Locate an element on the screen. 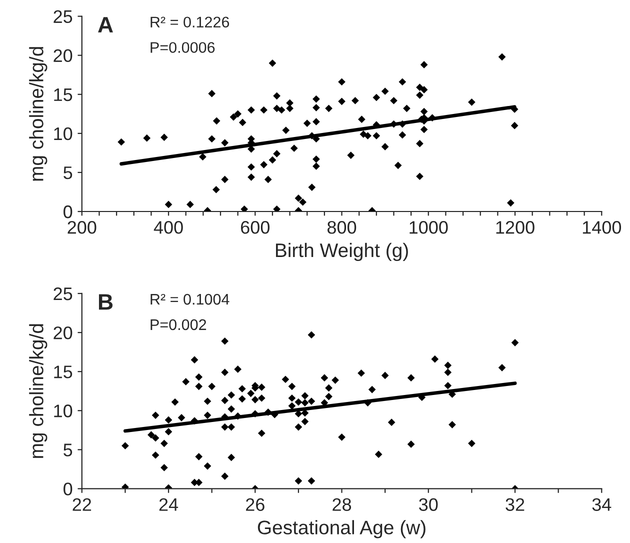  chart-title: A is located at coordinates (105, 24).